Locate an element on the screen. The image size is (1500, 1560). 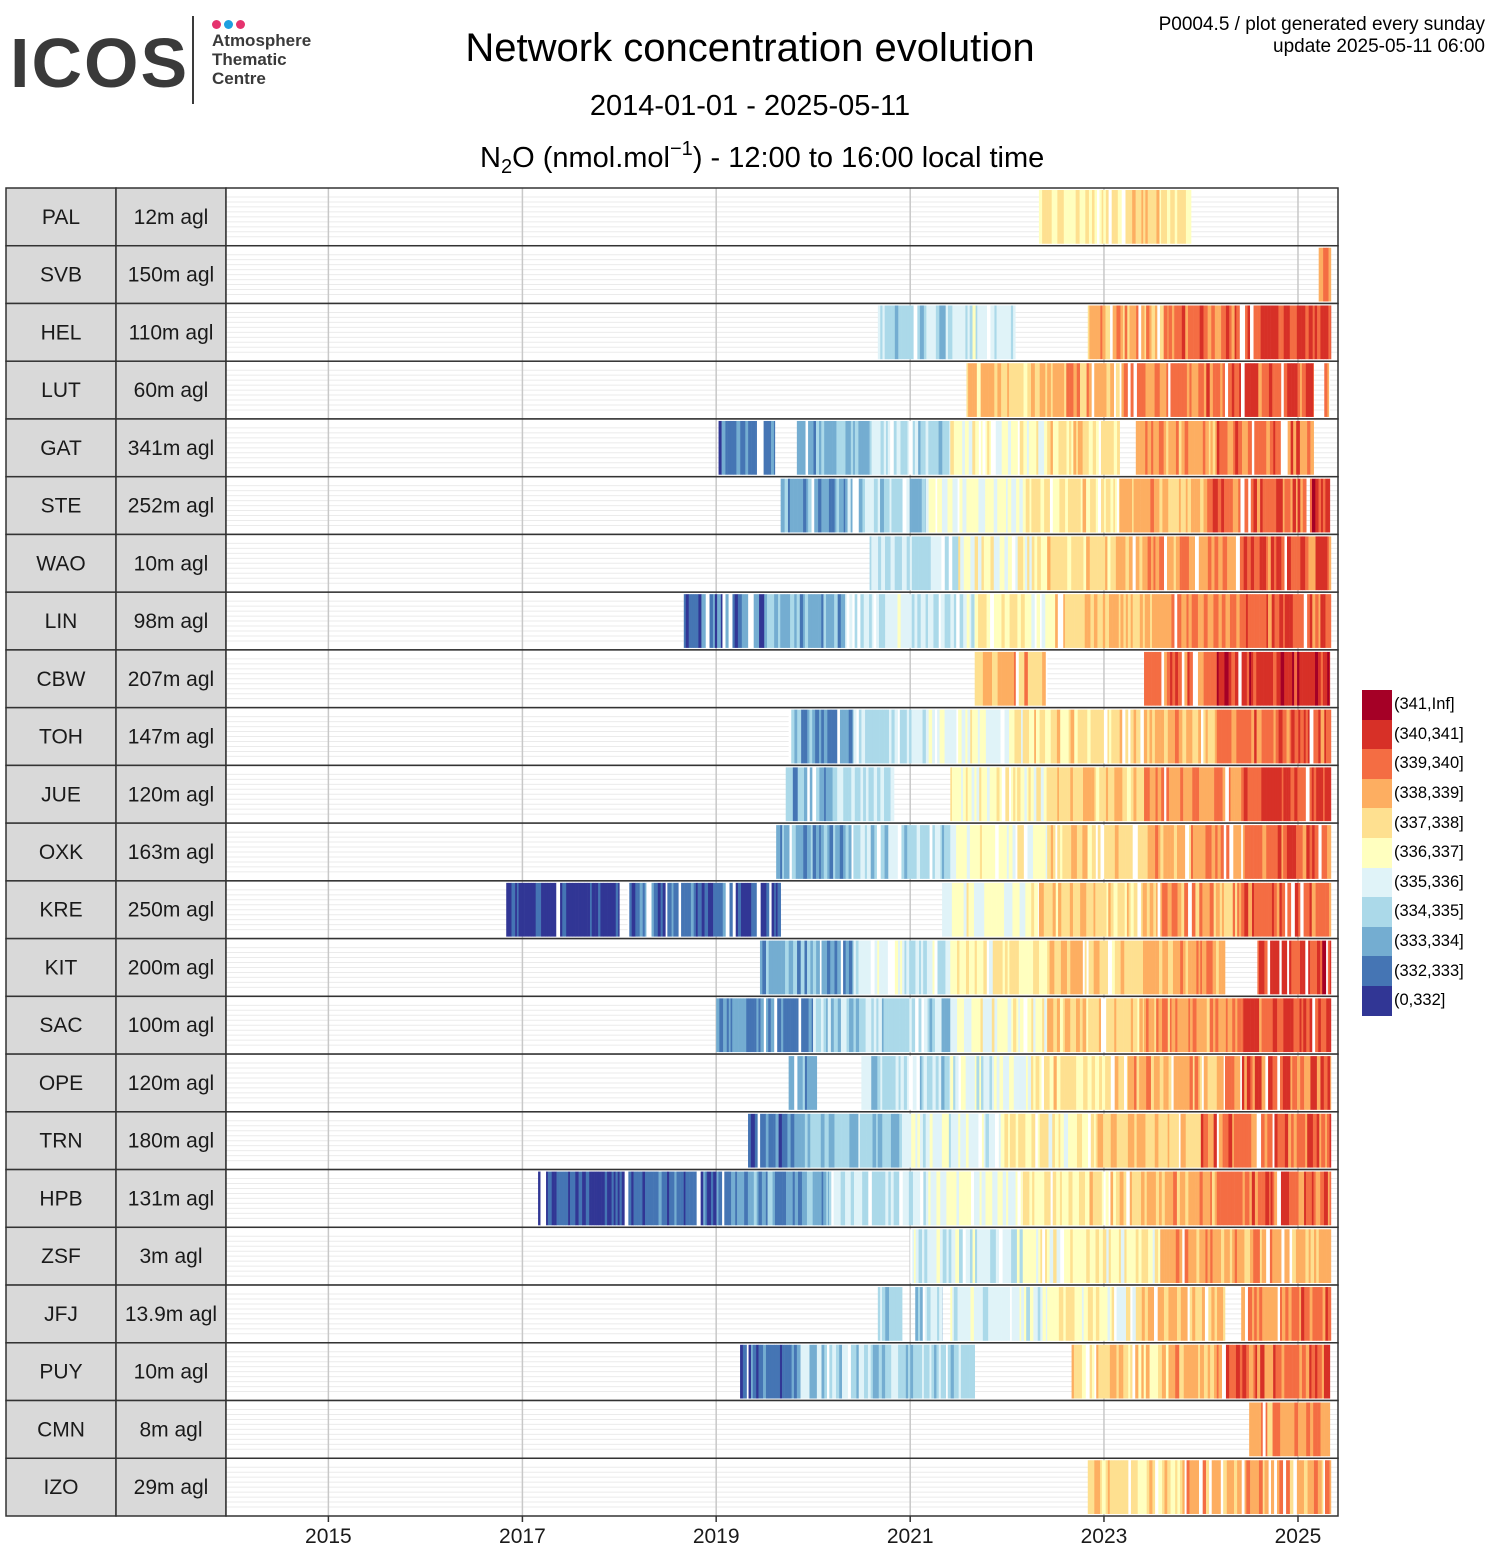
legend-swatch is located at coordinates (1377, 882).